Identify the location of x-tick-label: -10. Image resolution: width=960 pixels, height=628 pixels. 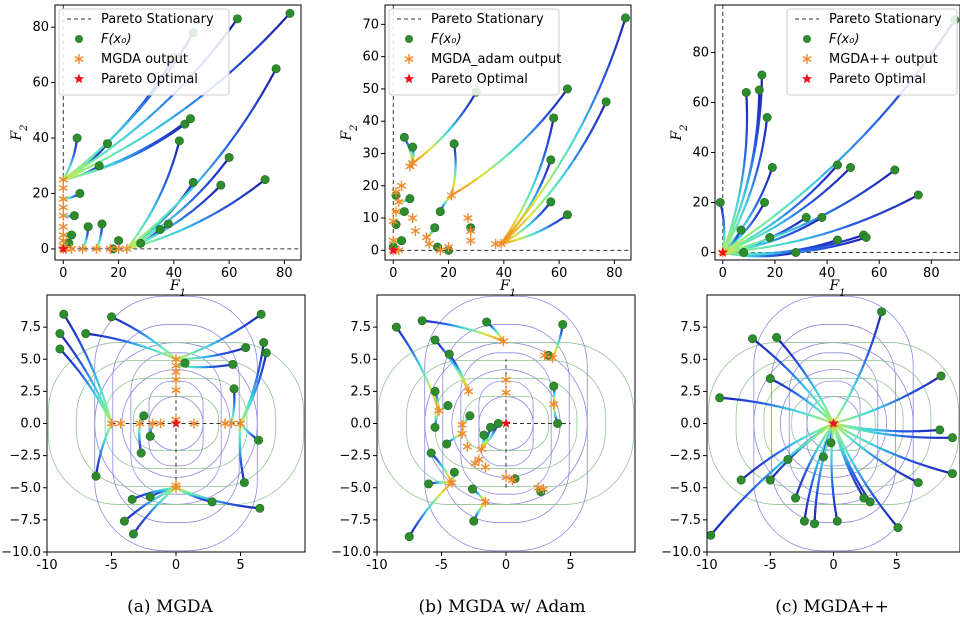
(376, 565).